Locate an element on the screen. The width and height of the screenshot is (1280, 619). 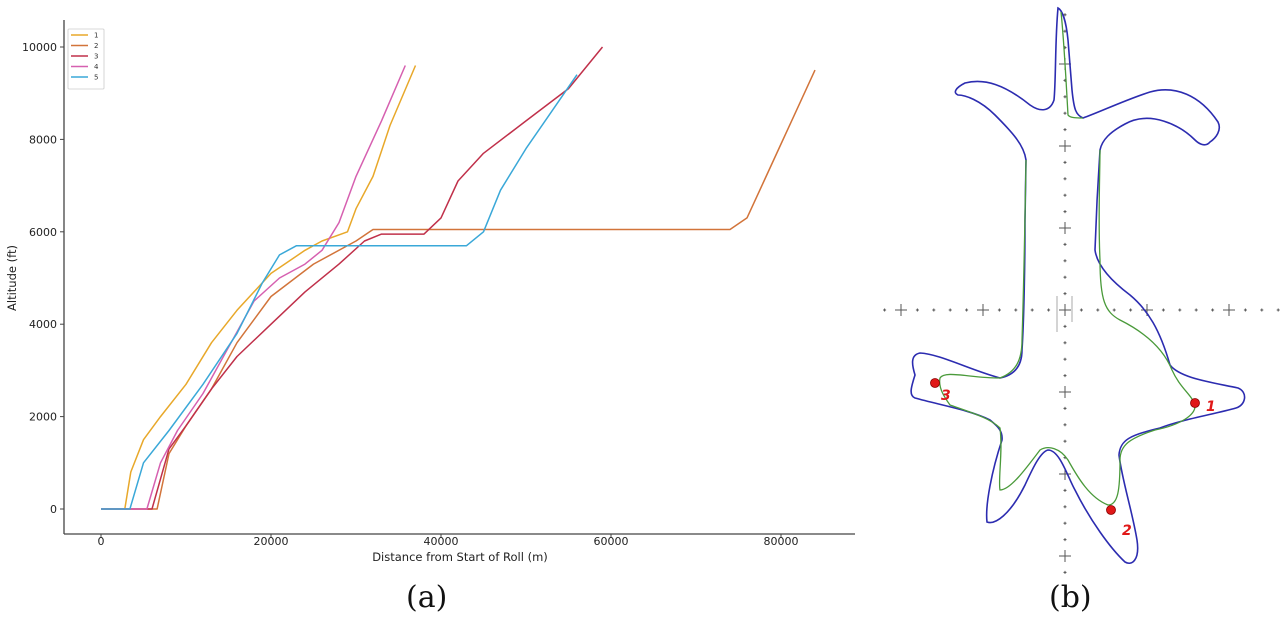
x-axis-label: Distance from Start of Roll (m) is located at coordinates (460, 557).